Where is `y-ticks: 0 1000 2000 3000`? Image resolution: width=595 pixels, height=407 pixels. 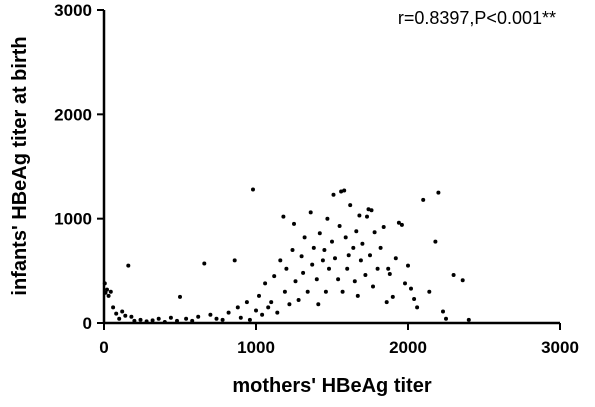
y-ticks: 0 1000 2000 3000 is located at coordinates (79, 167).